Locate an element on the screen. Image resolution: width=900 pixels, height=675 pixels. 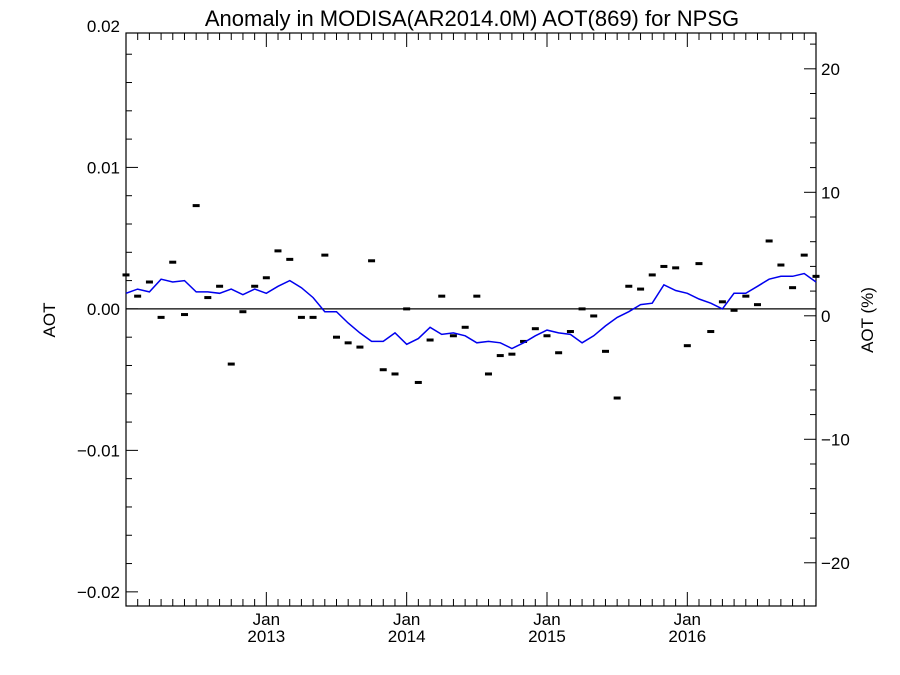
left-tick-label: −0.01 is located at coordinates (98, 450).